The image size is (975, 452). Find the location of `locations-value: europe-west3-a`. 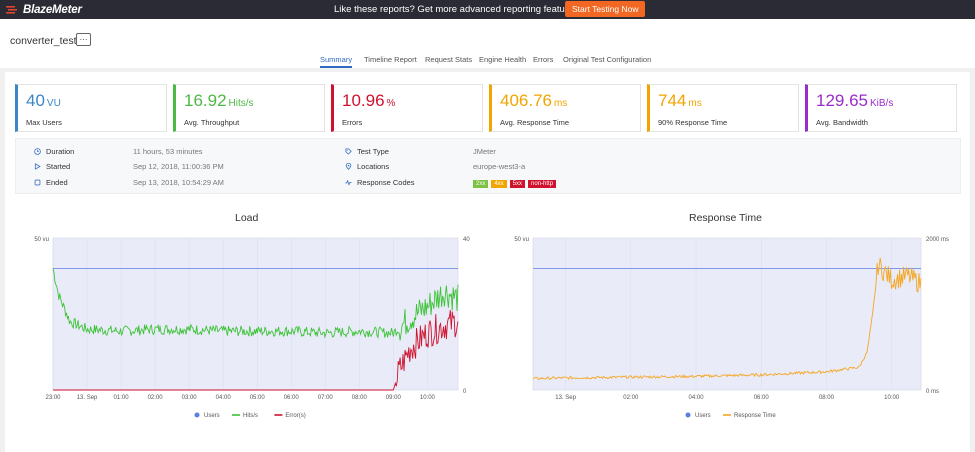

locations-value: europe-west3-a is located at coordinates (499, 166).